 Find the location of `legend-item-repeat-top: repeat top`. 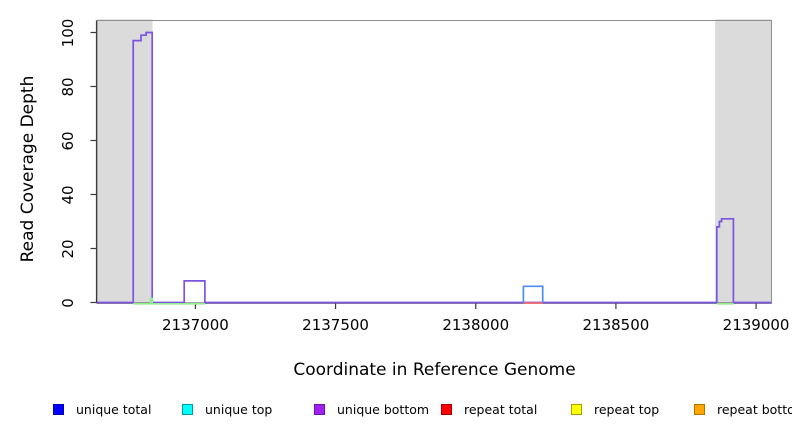

legend-item-repeat-top: repeat top is located at coordinates (615, 409).